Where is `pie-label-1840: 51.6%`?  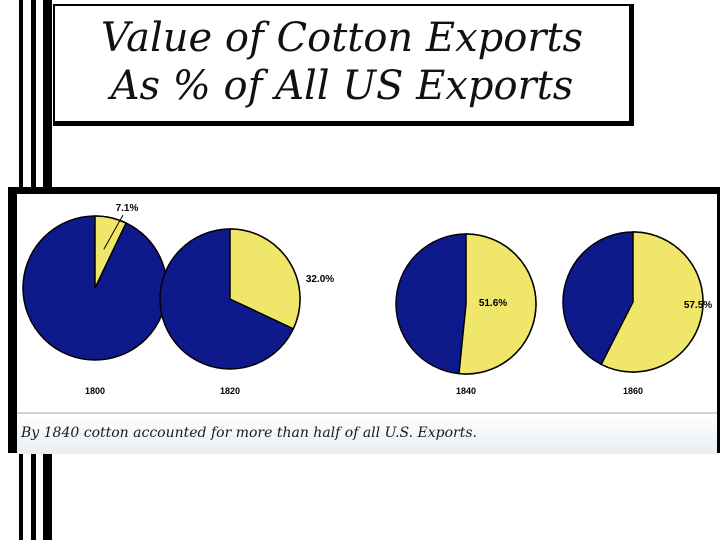 pie-label-1840: 51.6% is located at coordinates (493, 303).